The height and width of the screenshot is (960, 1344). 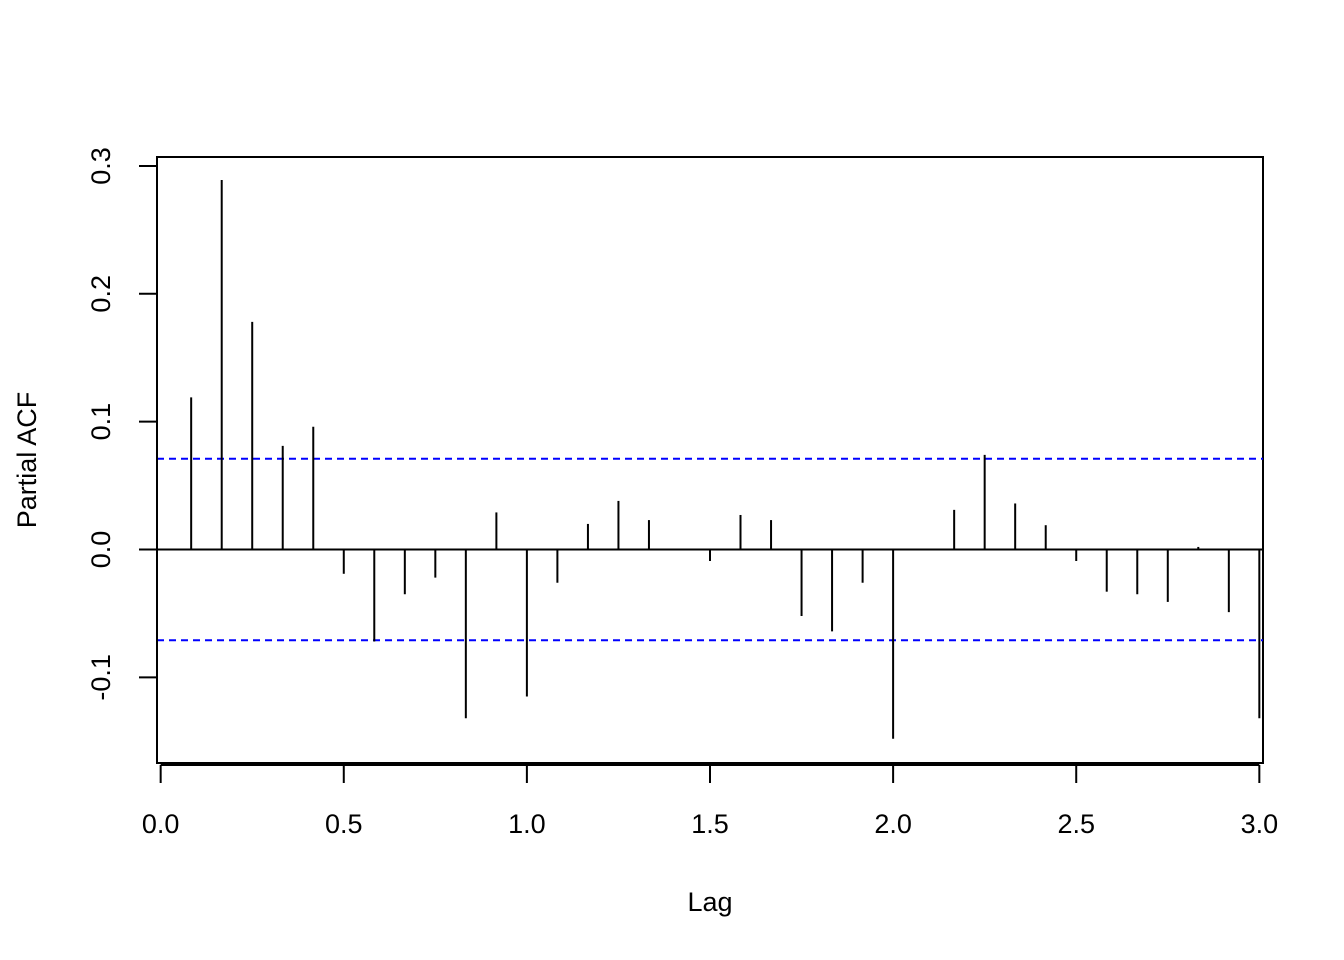 I want to click on y-tick-label: 0.3, so click(x=101, y=166).